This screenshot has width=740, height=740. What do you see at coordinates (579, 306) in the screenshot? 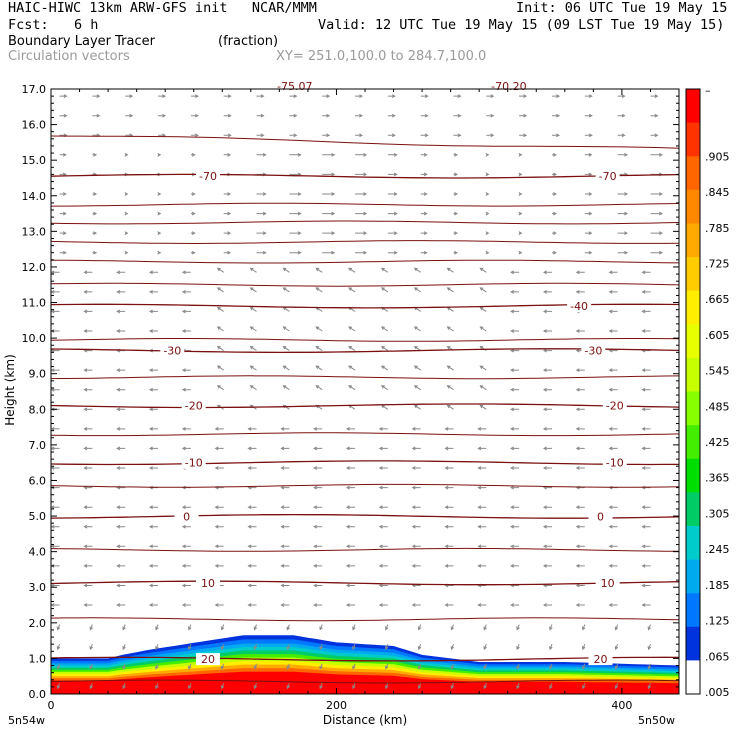
I see `isotherm-label: -40` at bounding box center [579, 306].